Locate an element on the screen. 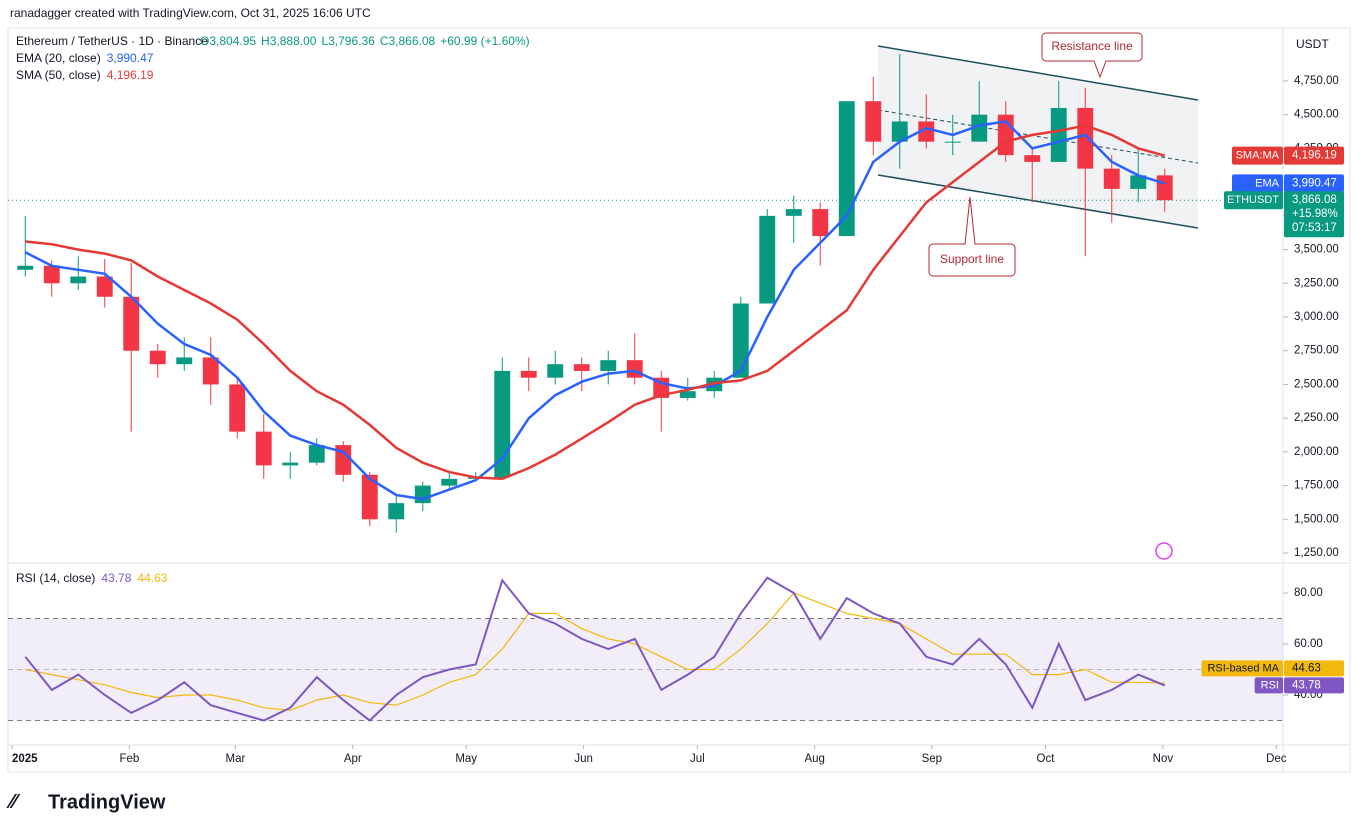 This screenshot has height=833, width=1359. support-callout: Support line is located at coordinates (972, 236).